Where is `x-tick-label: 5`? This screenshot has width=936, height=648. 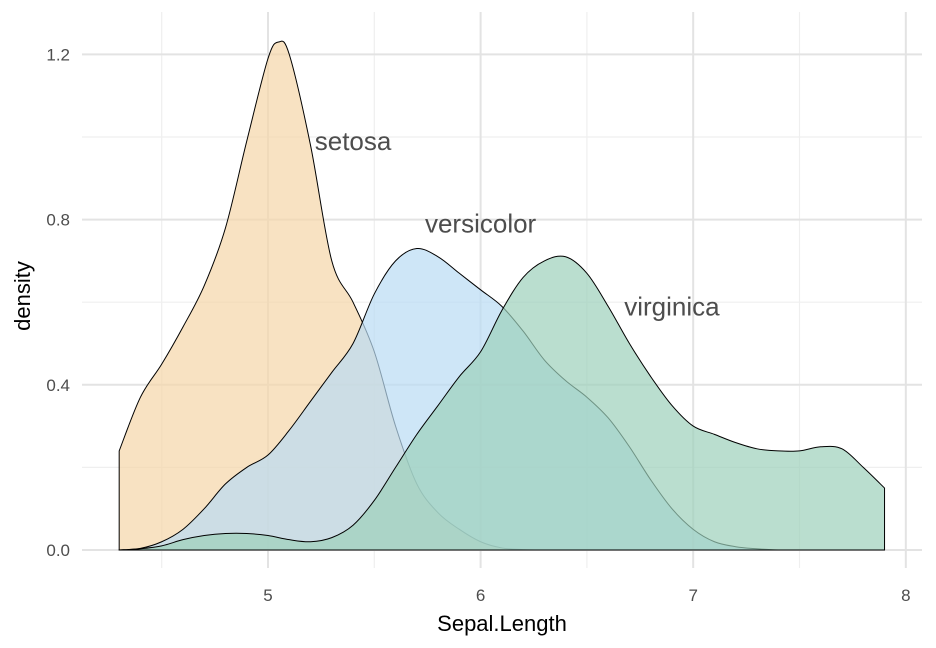
x-tick-label: 5 is located at coordinates (267, 595).